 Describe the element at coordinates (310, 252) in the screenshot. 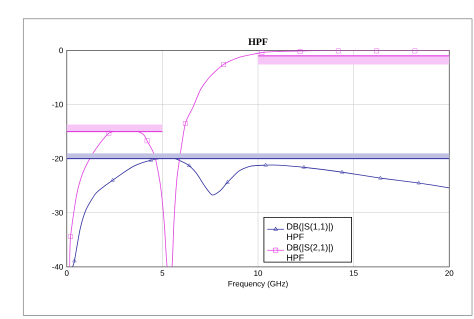

I see `legend-label: DB(|S(2,1)|) HPF` at that location.